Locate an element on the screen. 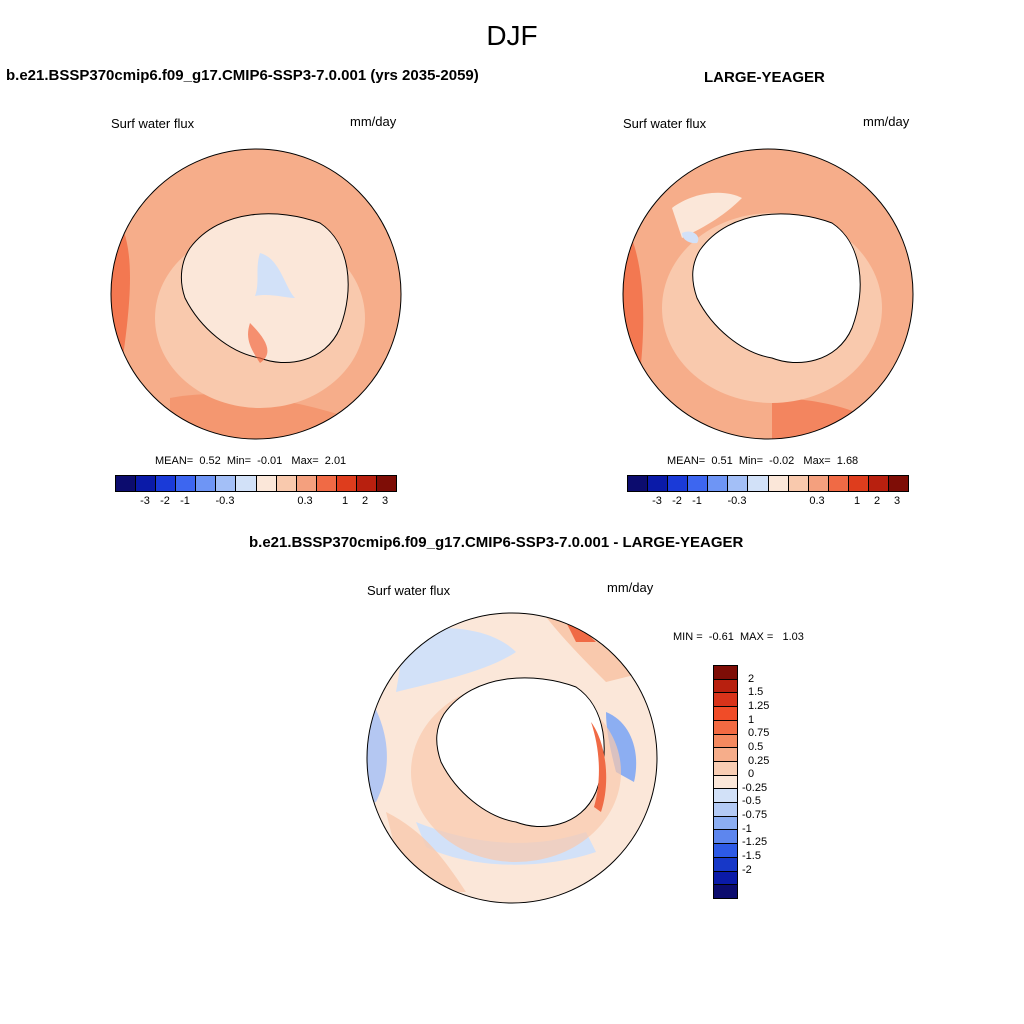 This screenshot has height=1024, width=1024. panel2-stats: MEAN= 0.51 Min= -0.02 Max= 1.68 is located at coordinates (762, 461).